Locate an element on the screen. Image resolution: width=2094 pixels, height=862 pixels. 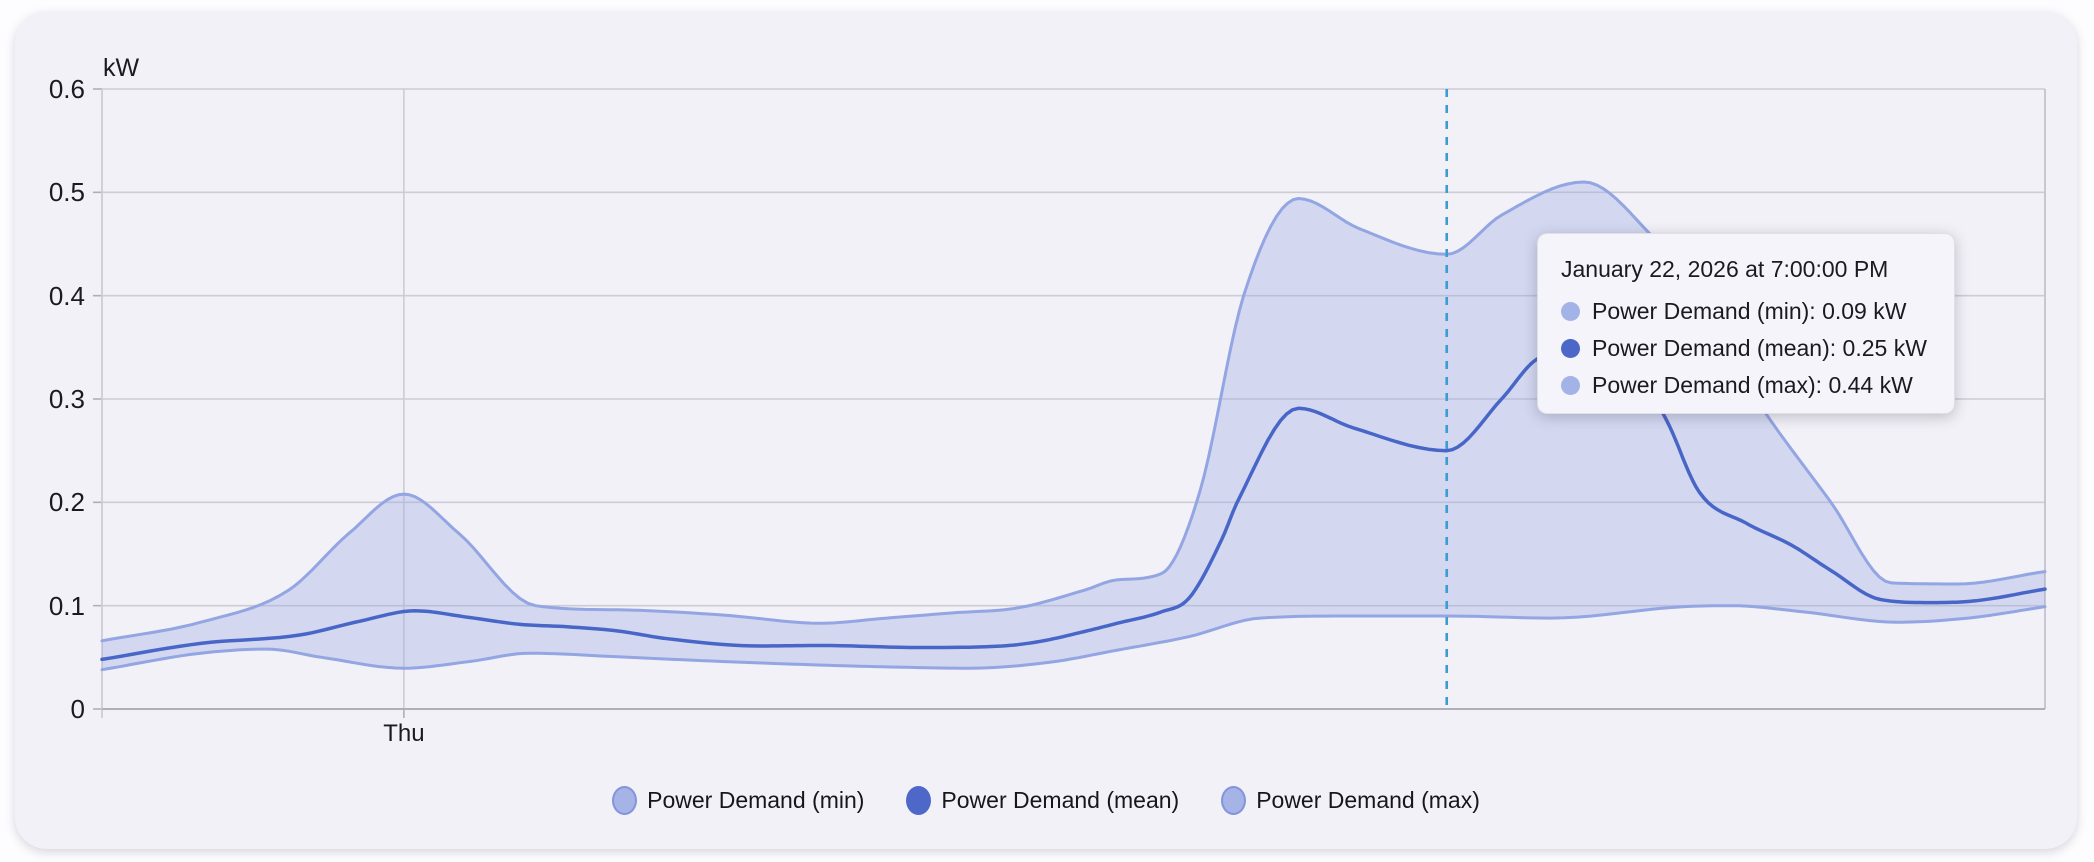
y-axis-tick-label-0: 0 is located at coordinates (77, 709).